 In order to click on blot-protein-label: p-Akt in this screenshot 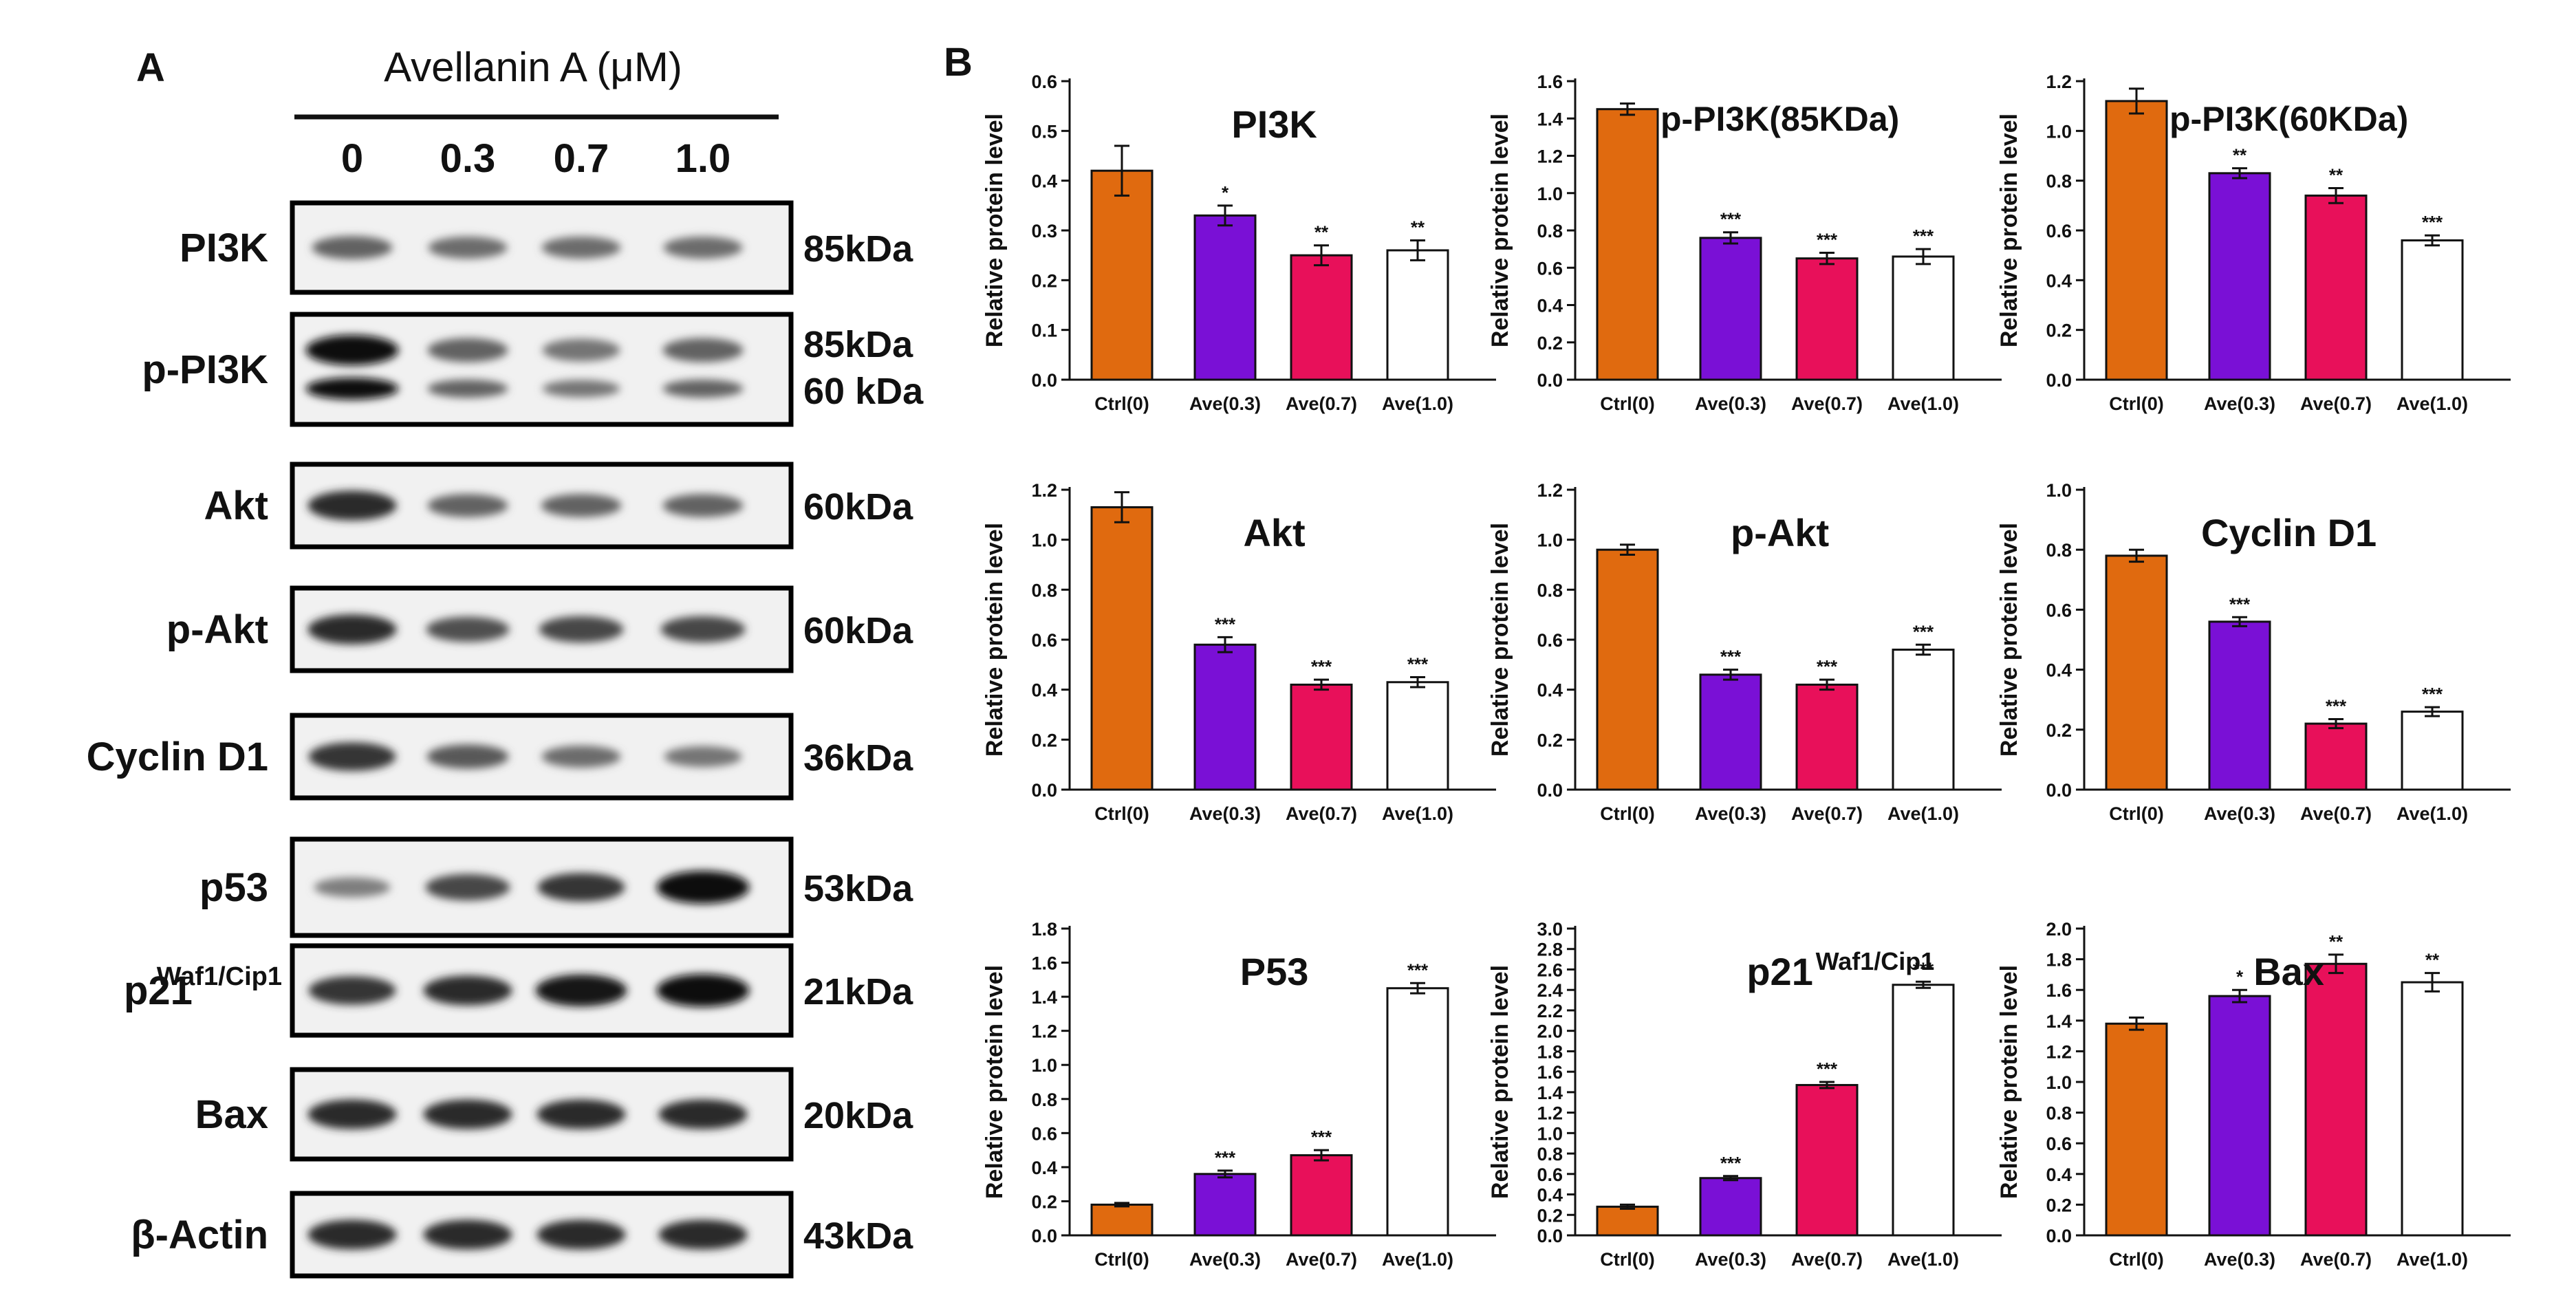, I will do `click(217, 629)`.